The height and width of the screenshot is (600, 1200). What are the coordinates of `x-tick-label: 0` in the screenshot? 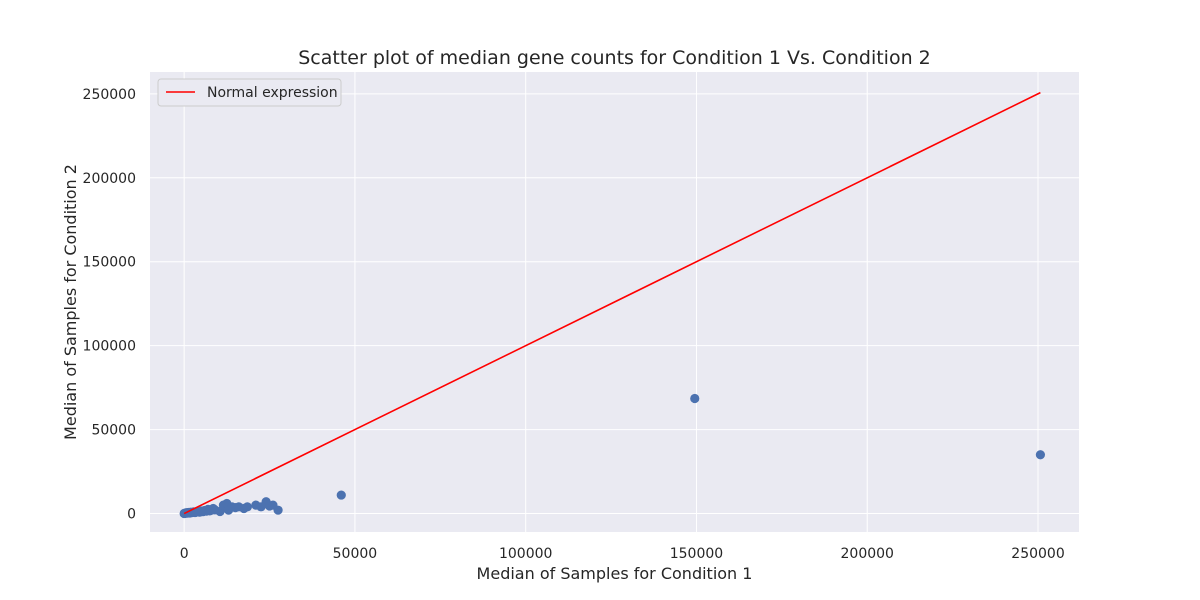 It's located at (184, 554).